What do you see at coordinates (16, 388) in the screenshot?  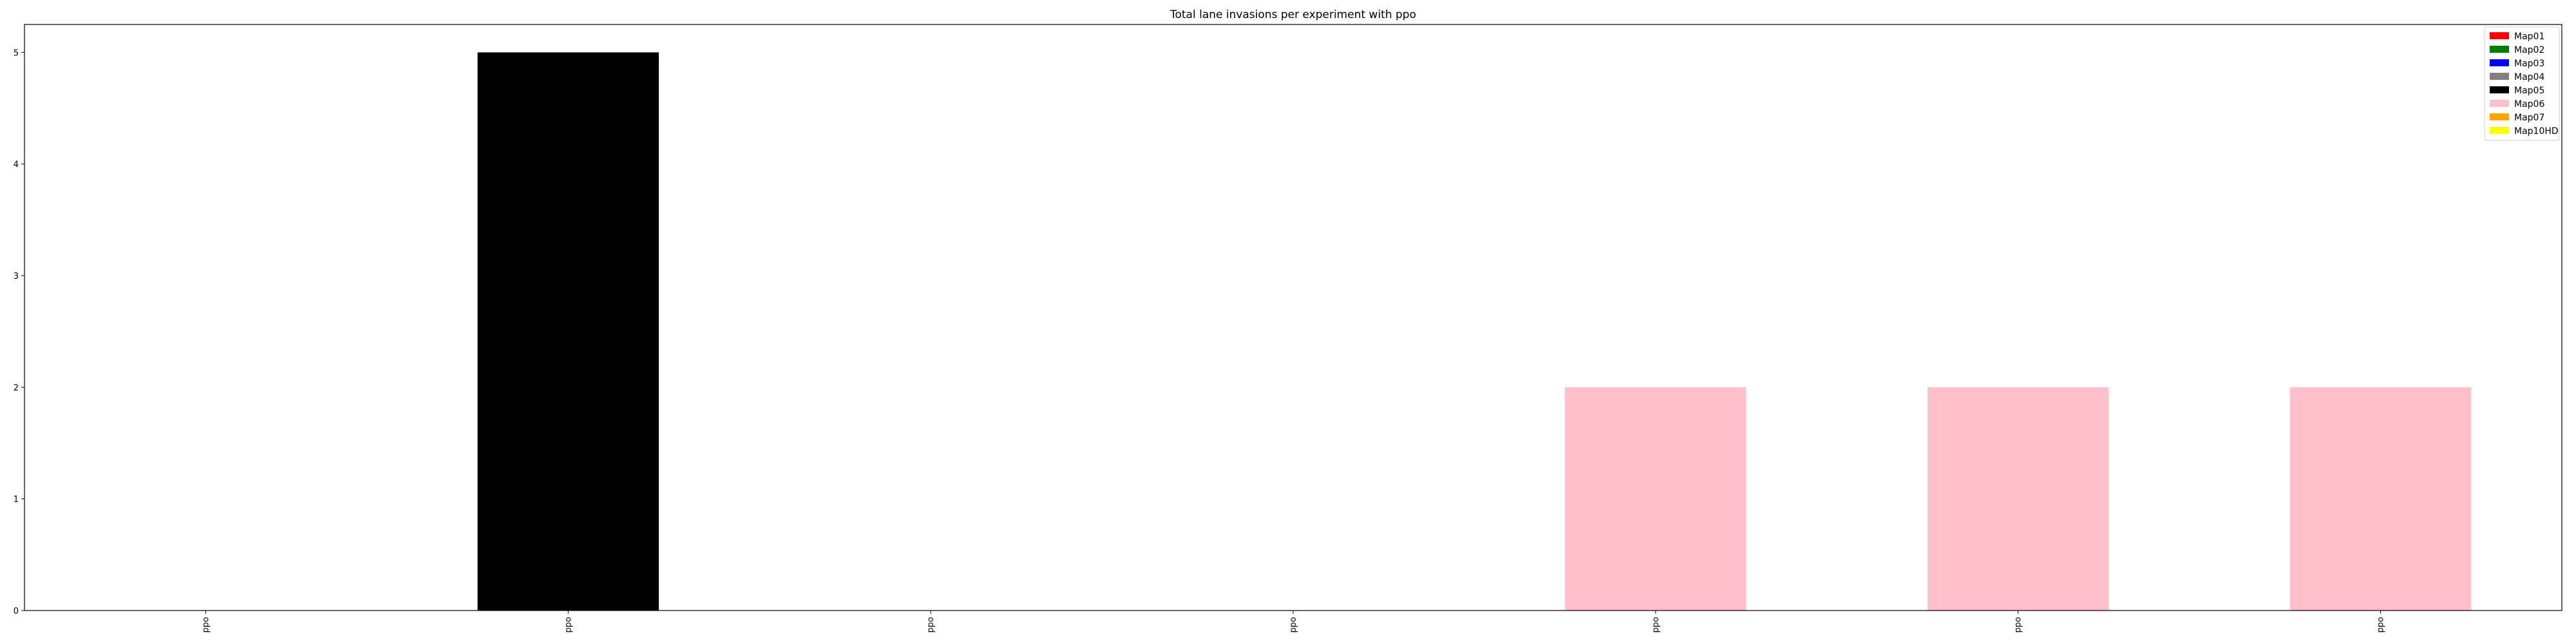 I see `y-tick-label: 2` at bounding box center [16, 388].